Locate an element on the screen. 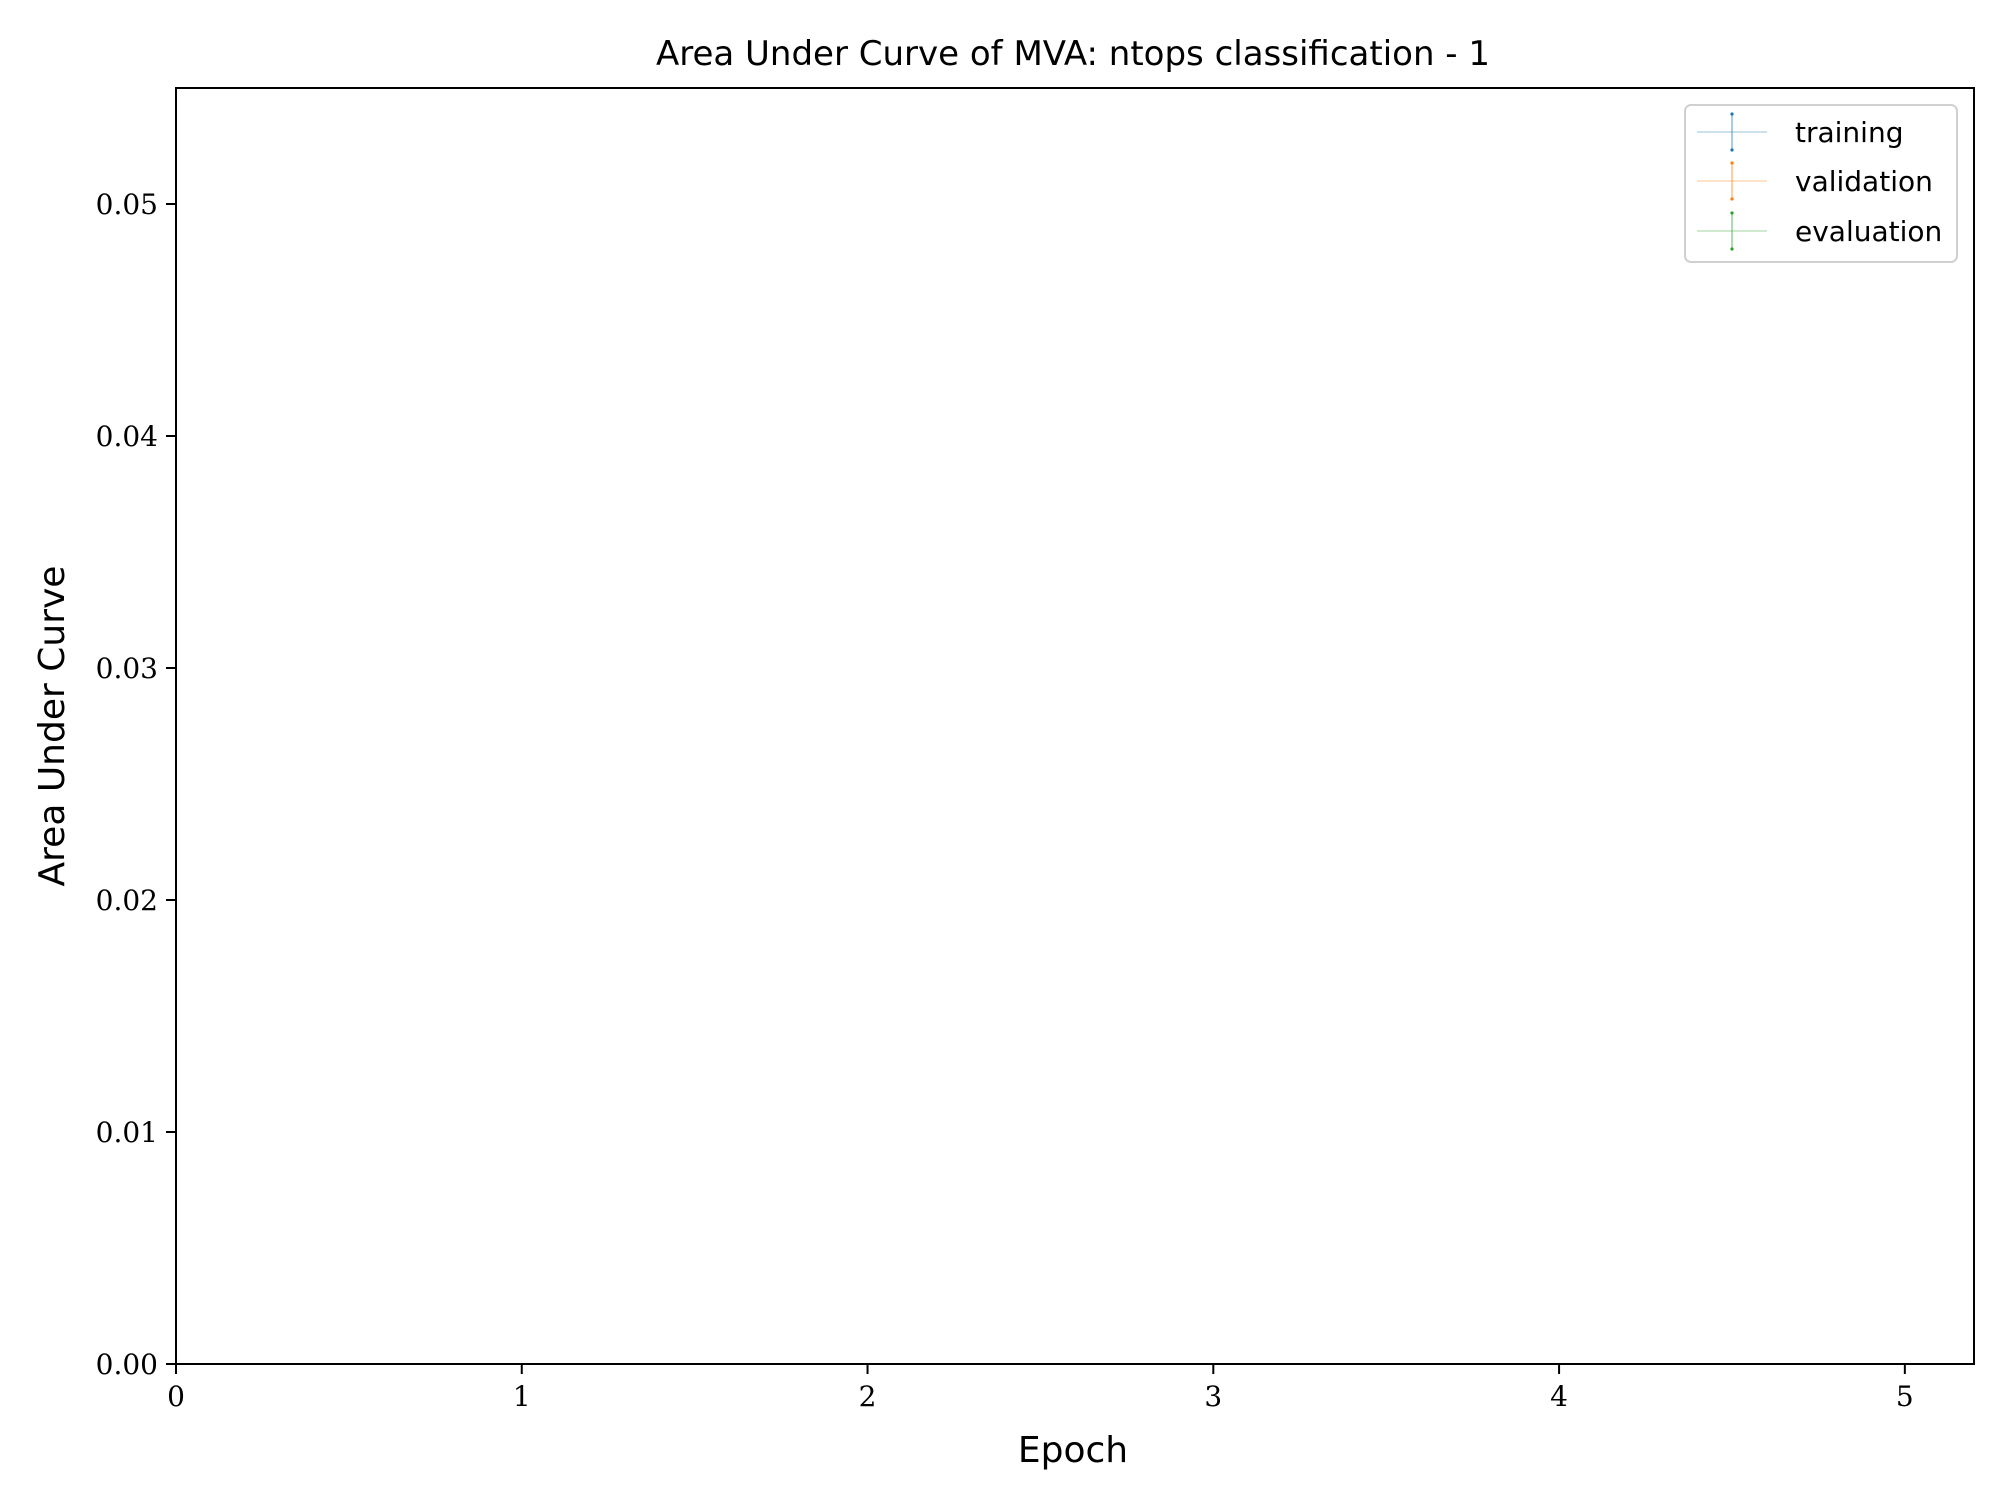  y-tick-label: 0.01 is located at coordinates (127, 1132).